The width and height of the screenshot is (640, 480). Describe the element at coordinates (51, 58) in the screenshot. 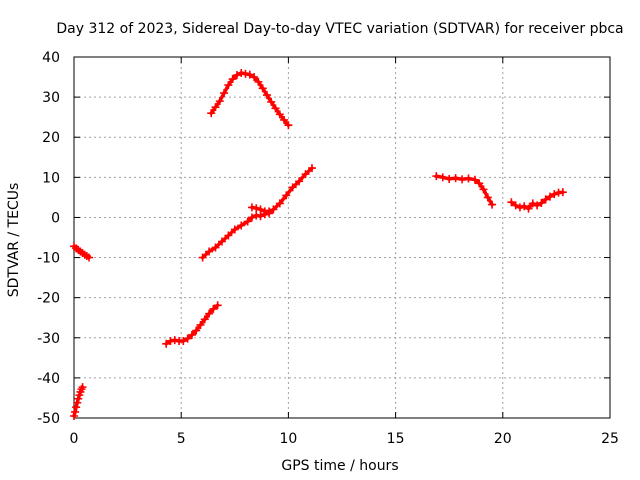

I see `y-tick-label: 40` at that location.